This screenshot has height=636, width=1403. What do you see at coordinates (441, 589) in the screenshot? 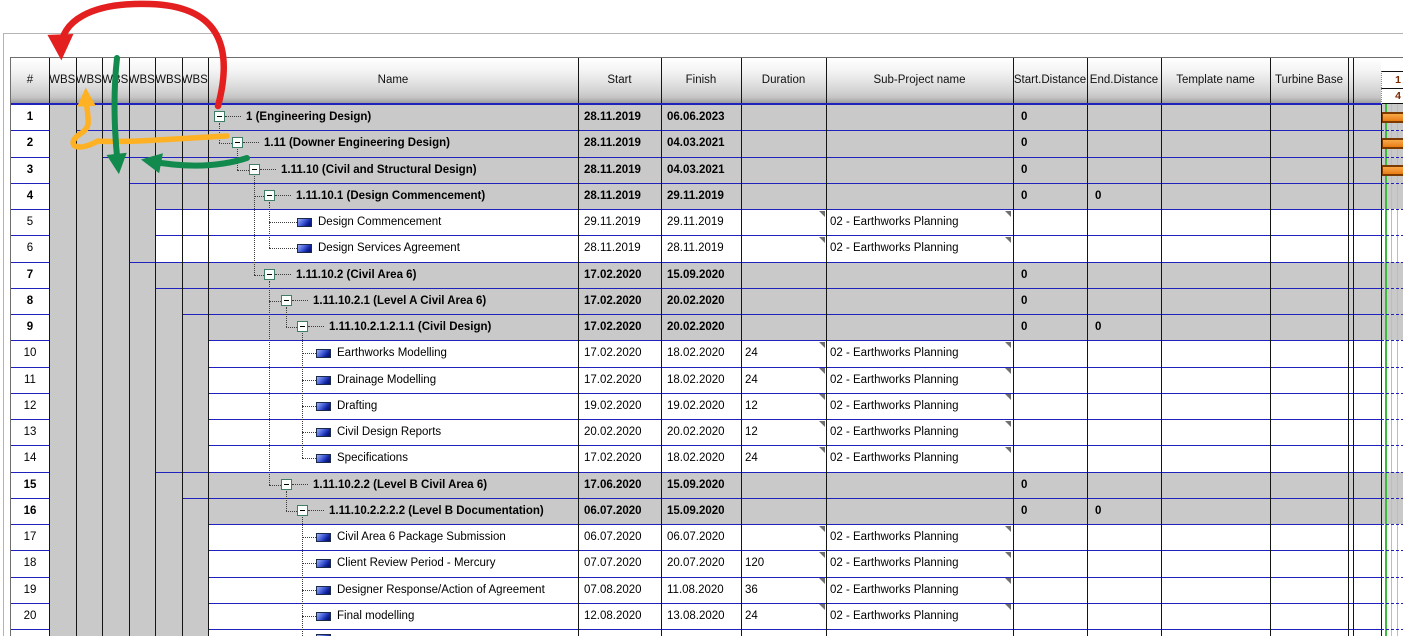
I see `task-name: Designer Response/Action of Agreement` at bounding box center [441, 589].